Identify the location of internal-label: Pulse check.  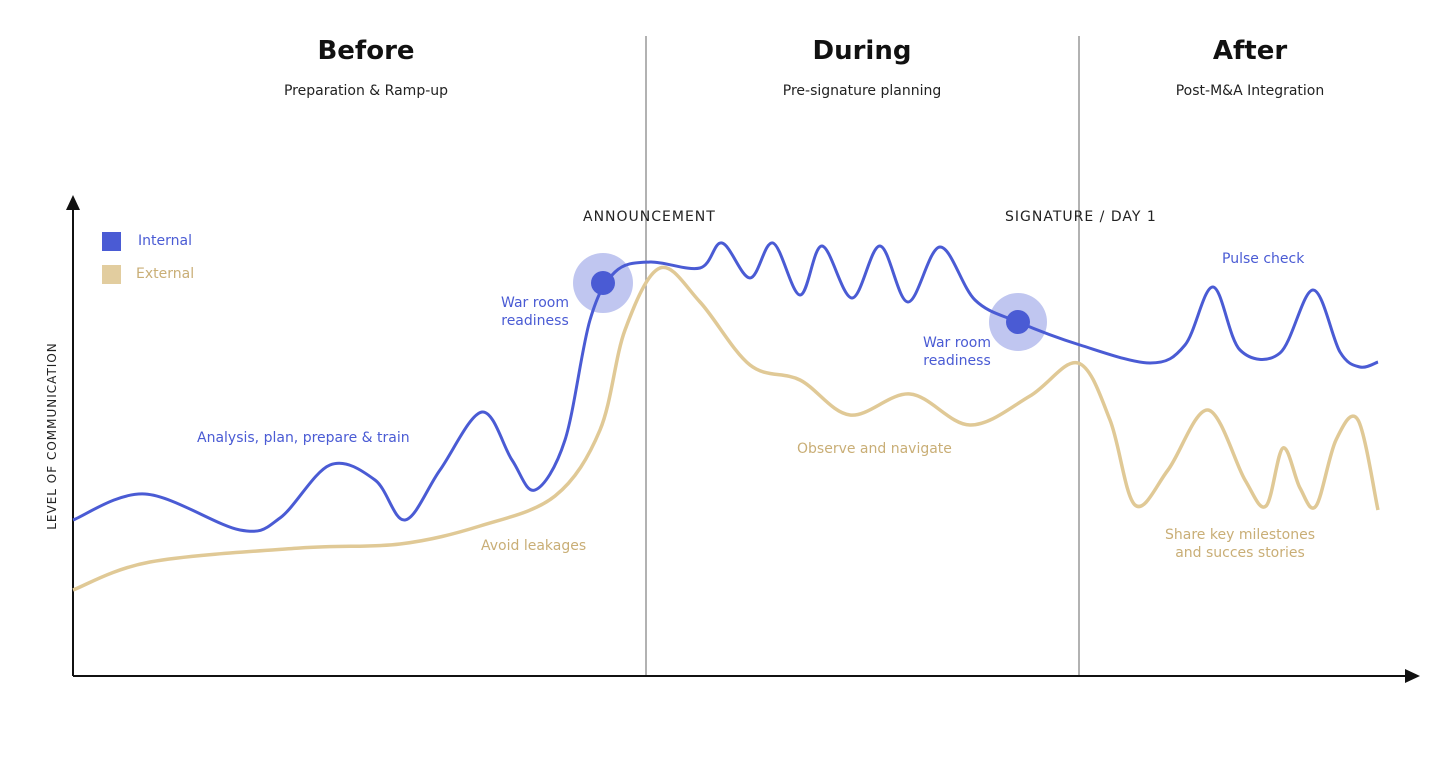
(1263, 259).